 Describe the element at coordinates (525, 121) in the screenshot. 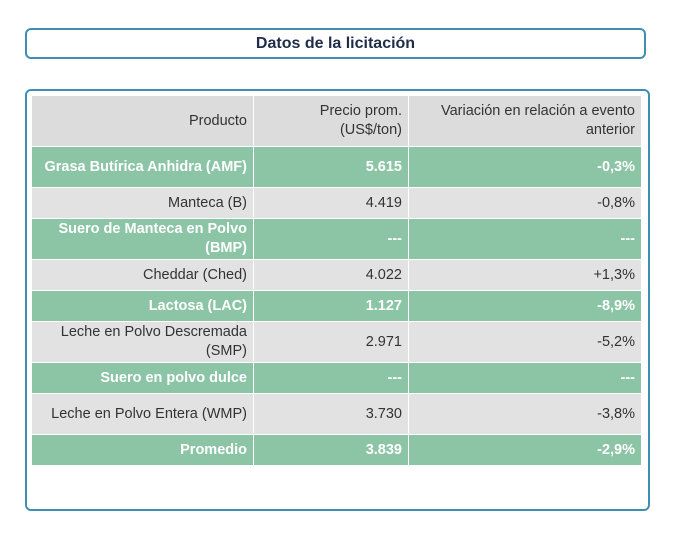

I see `column-header-change: Variación en relación a evento anterior` at that location.